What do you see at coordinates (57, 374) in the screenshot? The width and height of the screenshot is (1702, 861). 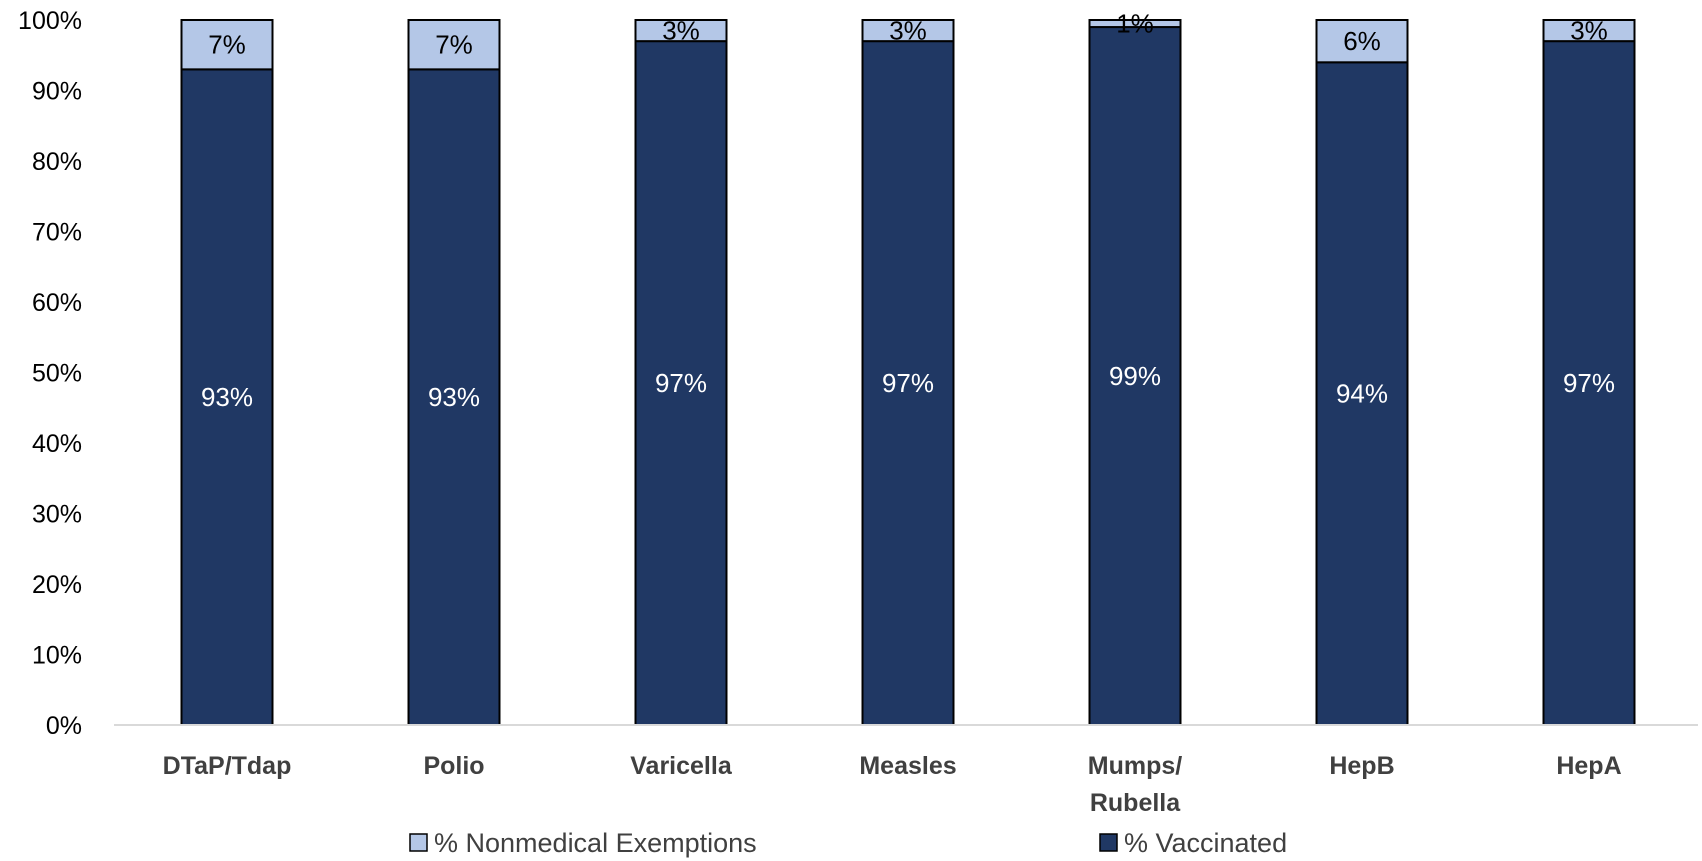 I see `y-tick-label: 50%` at bounding box center [57, 374].